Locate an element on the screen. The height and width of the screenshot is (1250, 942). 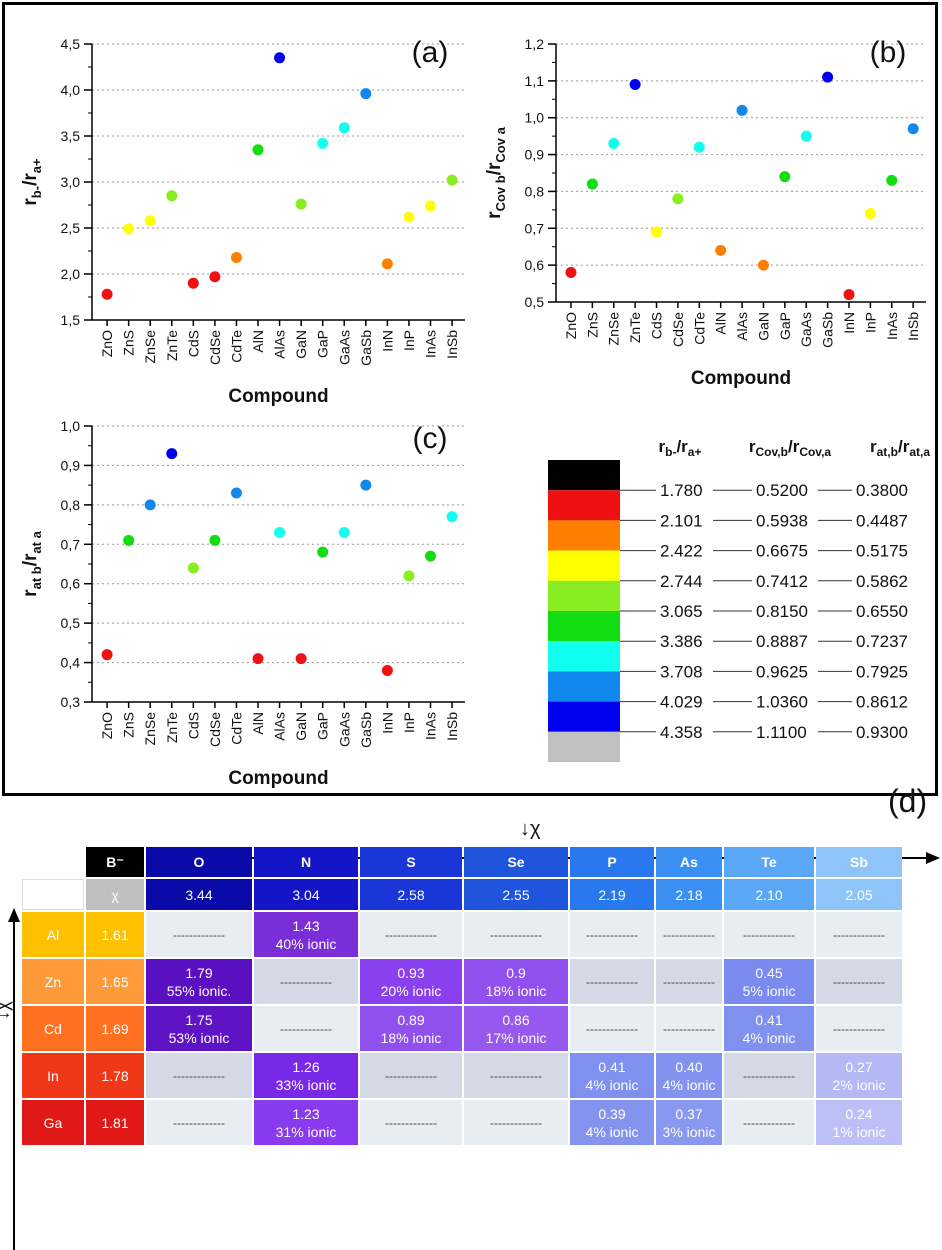
x-tick-label: InSb is located at coordinates (452, 726).